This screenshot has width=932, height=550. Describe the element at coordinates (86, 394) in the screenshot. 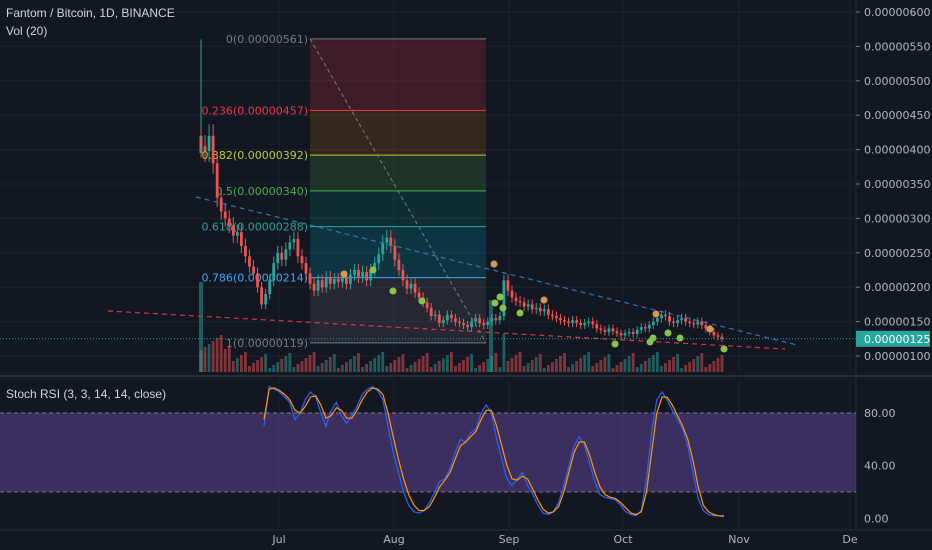

I see `stoch-legend: Stoch RSI (3, 3, 14, 14, close)` at that location.